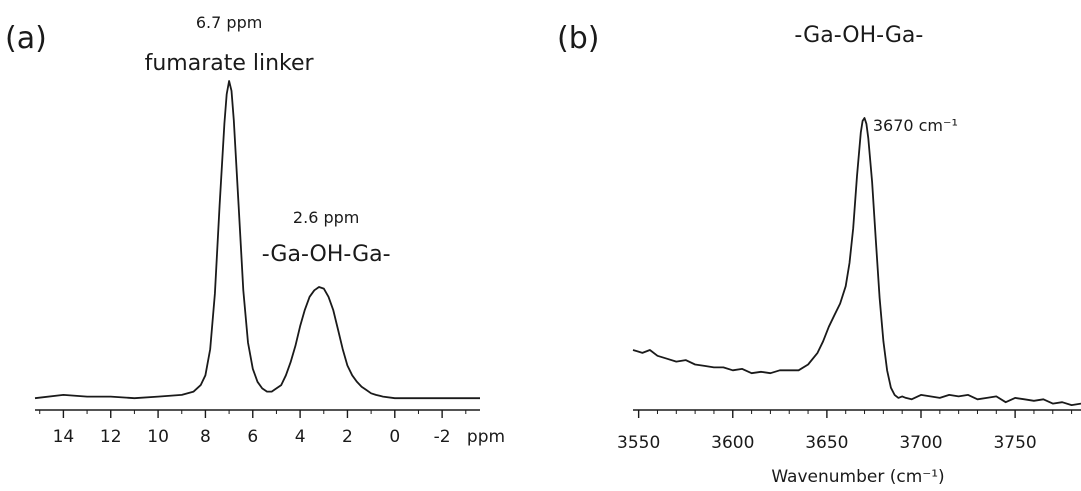  I want to click on panel-a-tick-label: 14, so click(64, 437).